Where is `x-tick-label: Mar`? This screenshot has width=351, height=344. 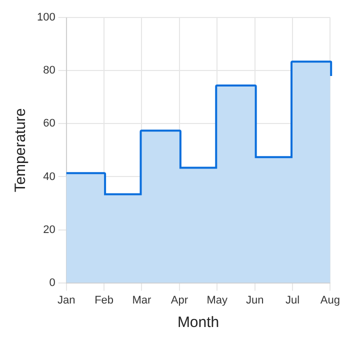
x-tick-label: Mar is located at coordinates (142, 300).